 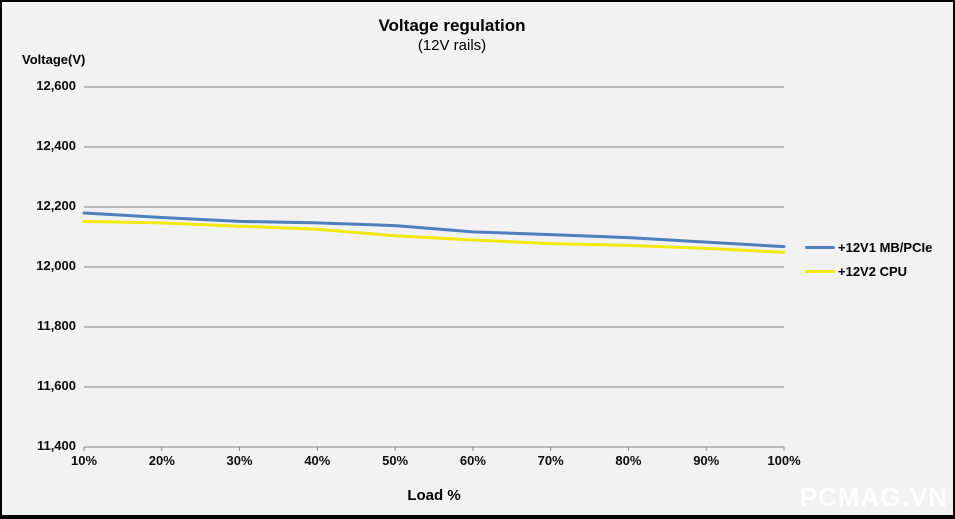 I want to click on x-tick-label: 20%, so click(x=161, y=460).